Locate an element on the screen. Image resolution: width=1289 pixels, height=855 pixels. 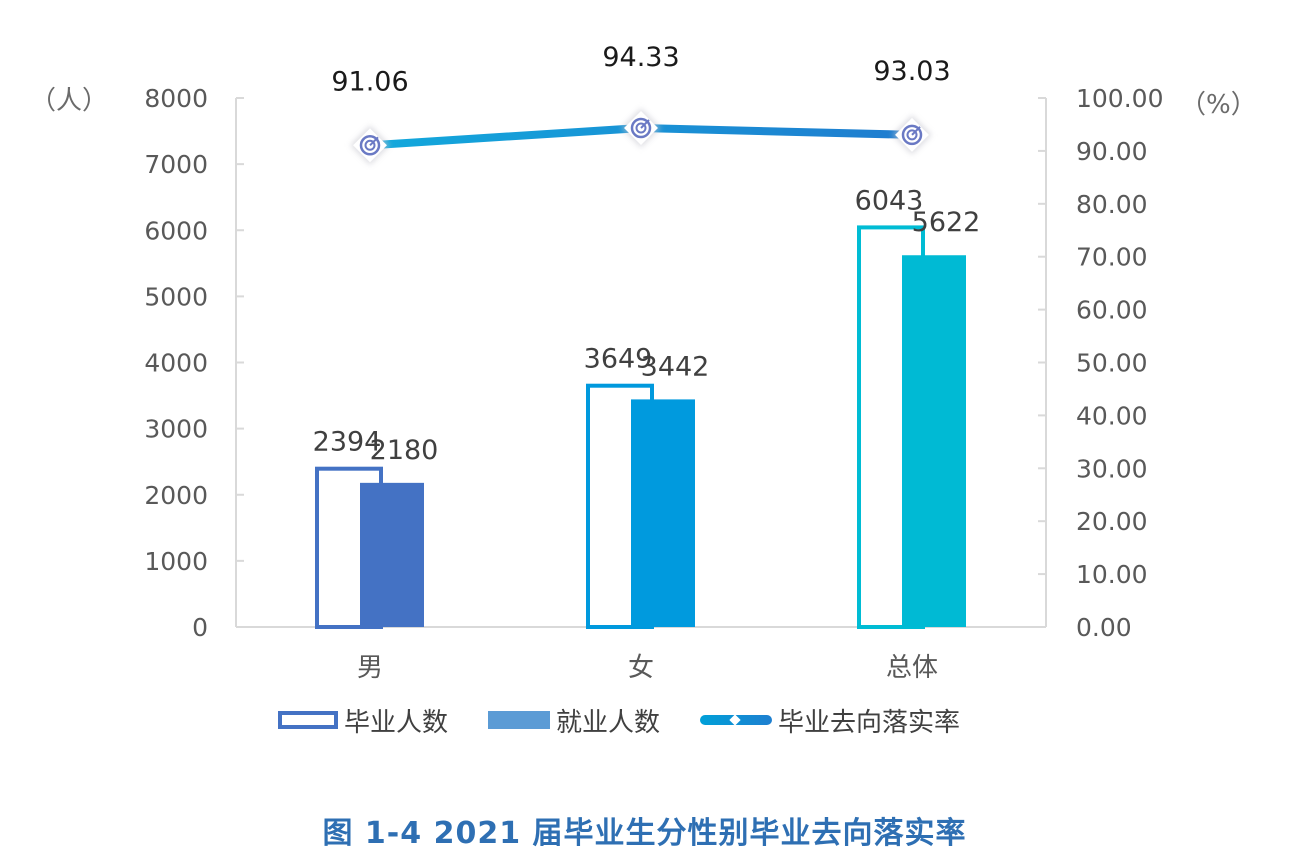
rate-value-label: 93.03 is located at coordinates (911, 71).